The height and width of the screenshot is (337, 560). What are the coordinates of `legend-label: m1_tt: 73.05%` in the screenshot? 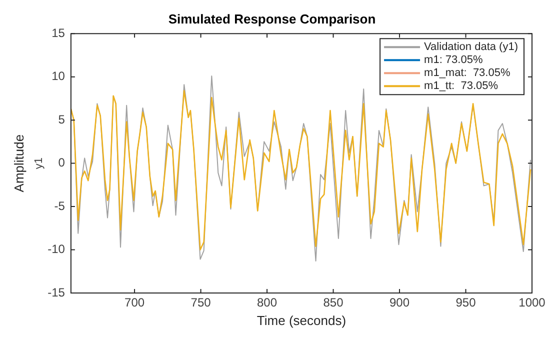 It's located at (461, 86).